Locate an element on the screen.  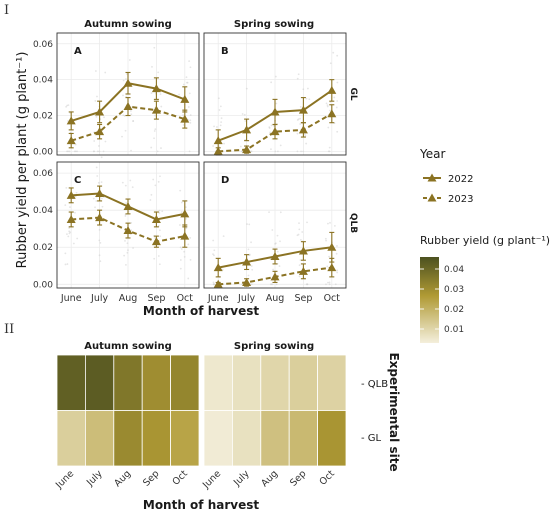
x-axis-title-bottom: Month of harvest is located at coordinates (201, 505).